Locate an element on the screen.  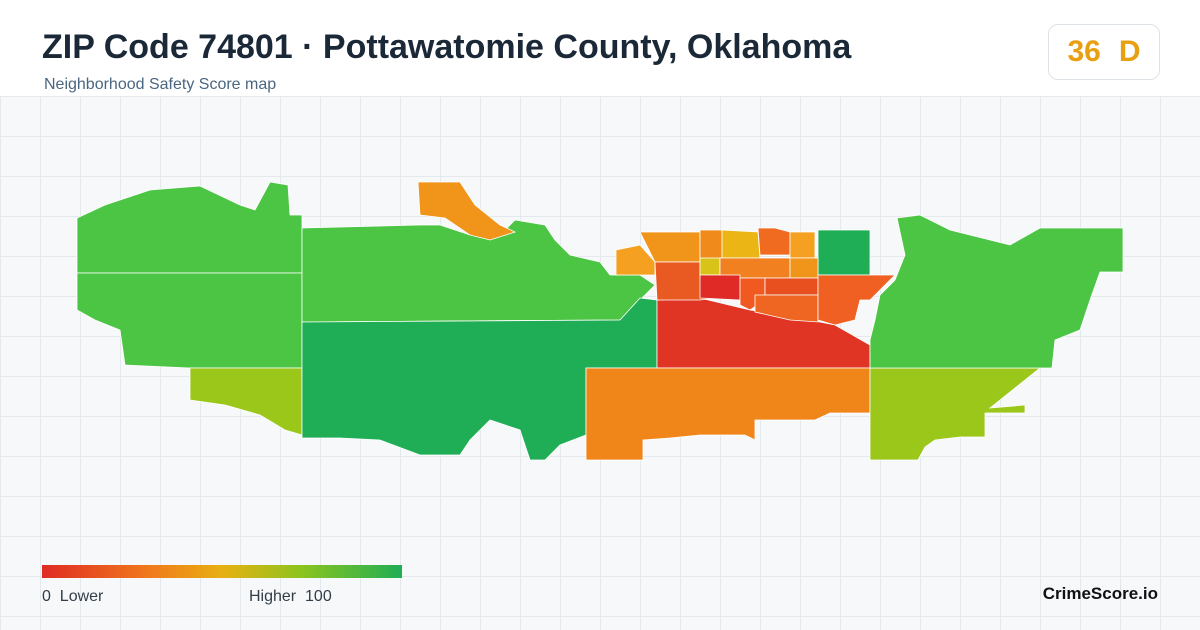
legend-max-label: Higher is located at coordinates (273, 596).